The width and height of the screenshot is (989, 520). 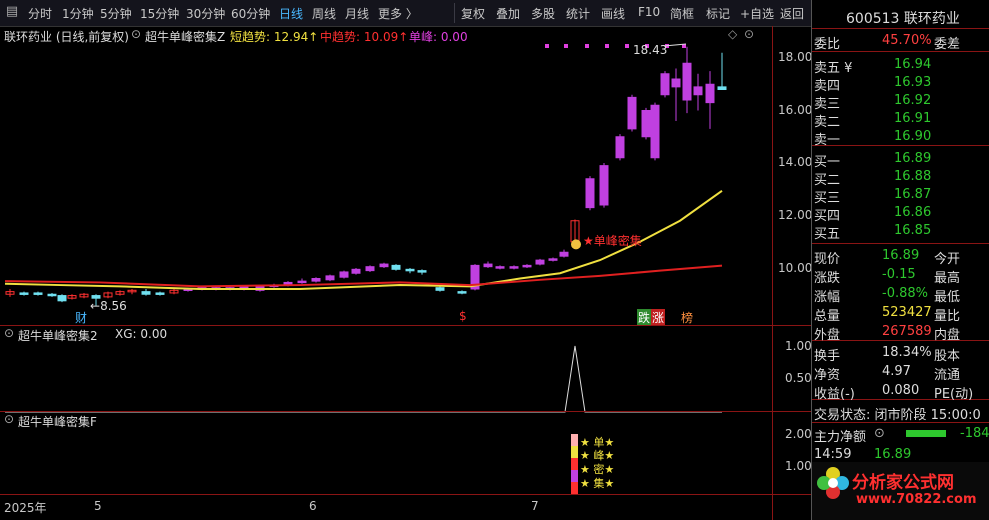 I want to click on stat-right-label: 内盘, so click(x=947, y=335).